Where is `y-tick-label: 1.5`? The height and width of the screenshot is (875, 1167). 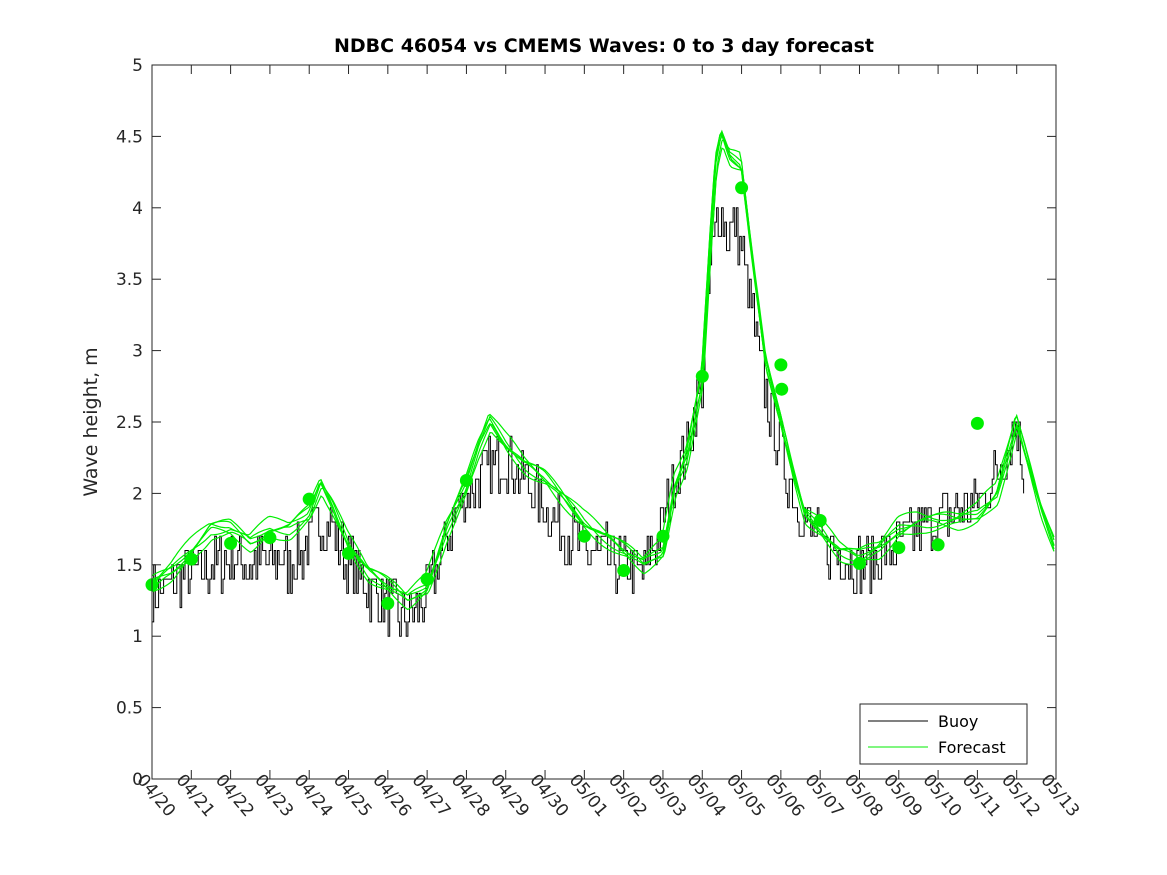 y-tick-label: 1.5 is located at coordinates (129, 566).